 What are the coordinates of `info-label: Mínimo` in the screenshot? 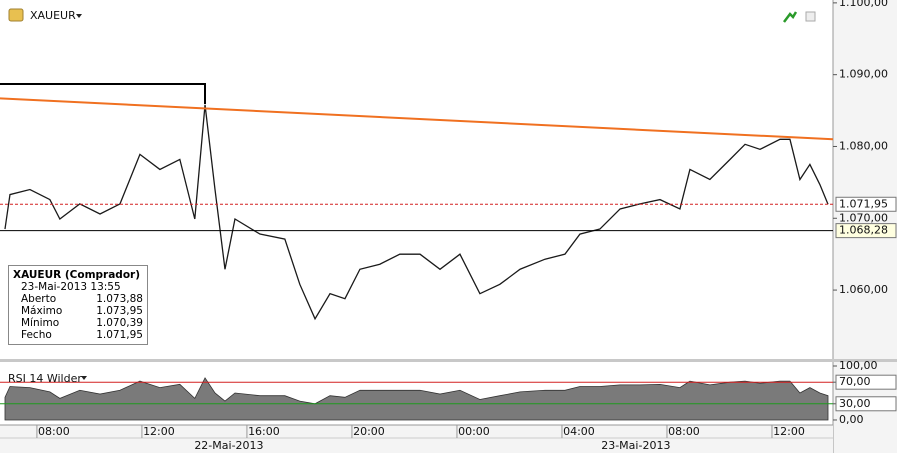 It's located at (40, 323).